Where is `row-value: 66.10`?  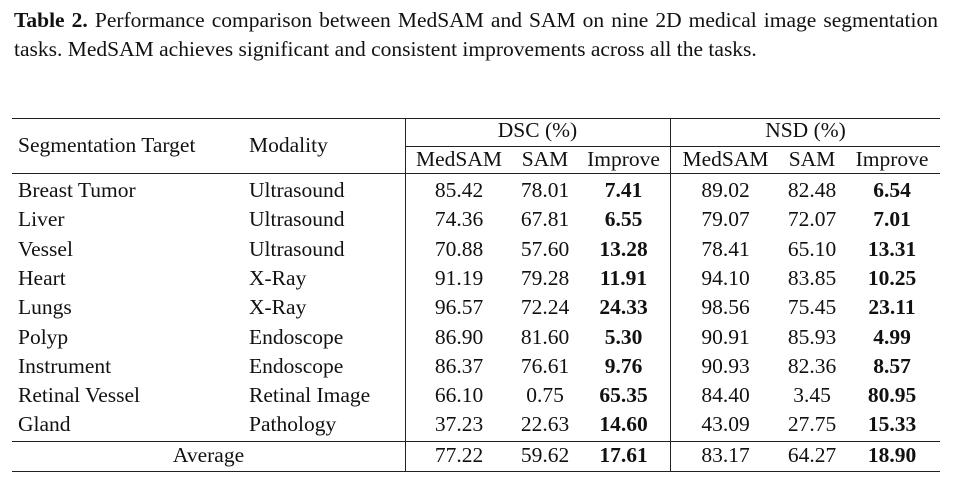
row-value: 66.10 is located at coordinates (459, 395).